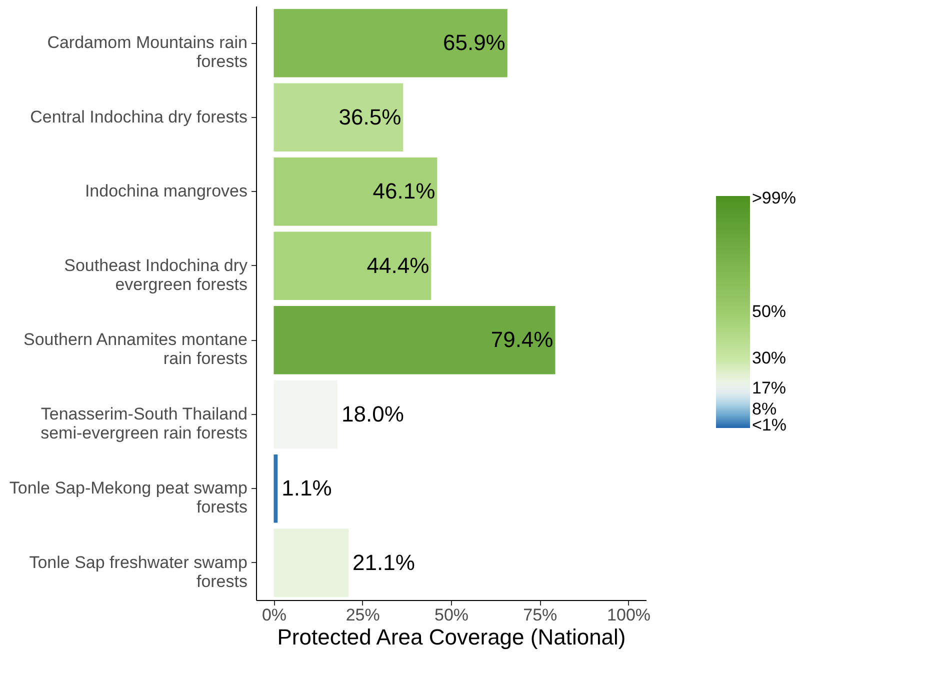  What do you see at coordinates (139, 116) in the screenshot?
I see `y-tick-label: Central Indochina dry forests` at bounding box center [139, 116].